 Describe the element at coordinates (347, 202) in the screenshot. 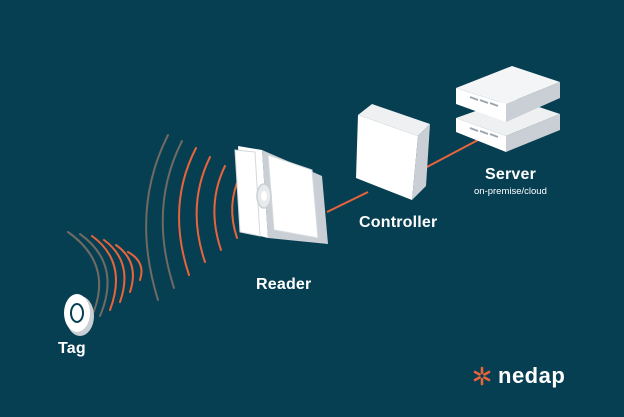

I see `reader-controller-link` at that location.